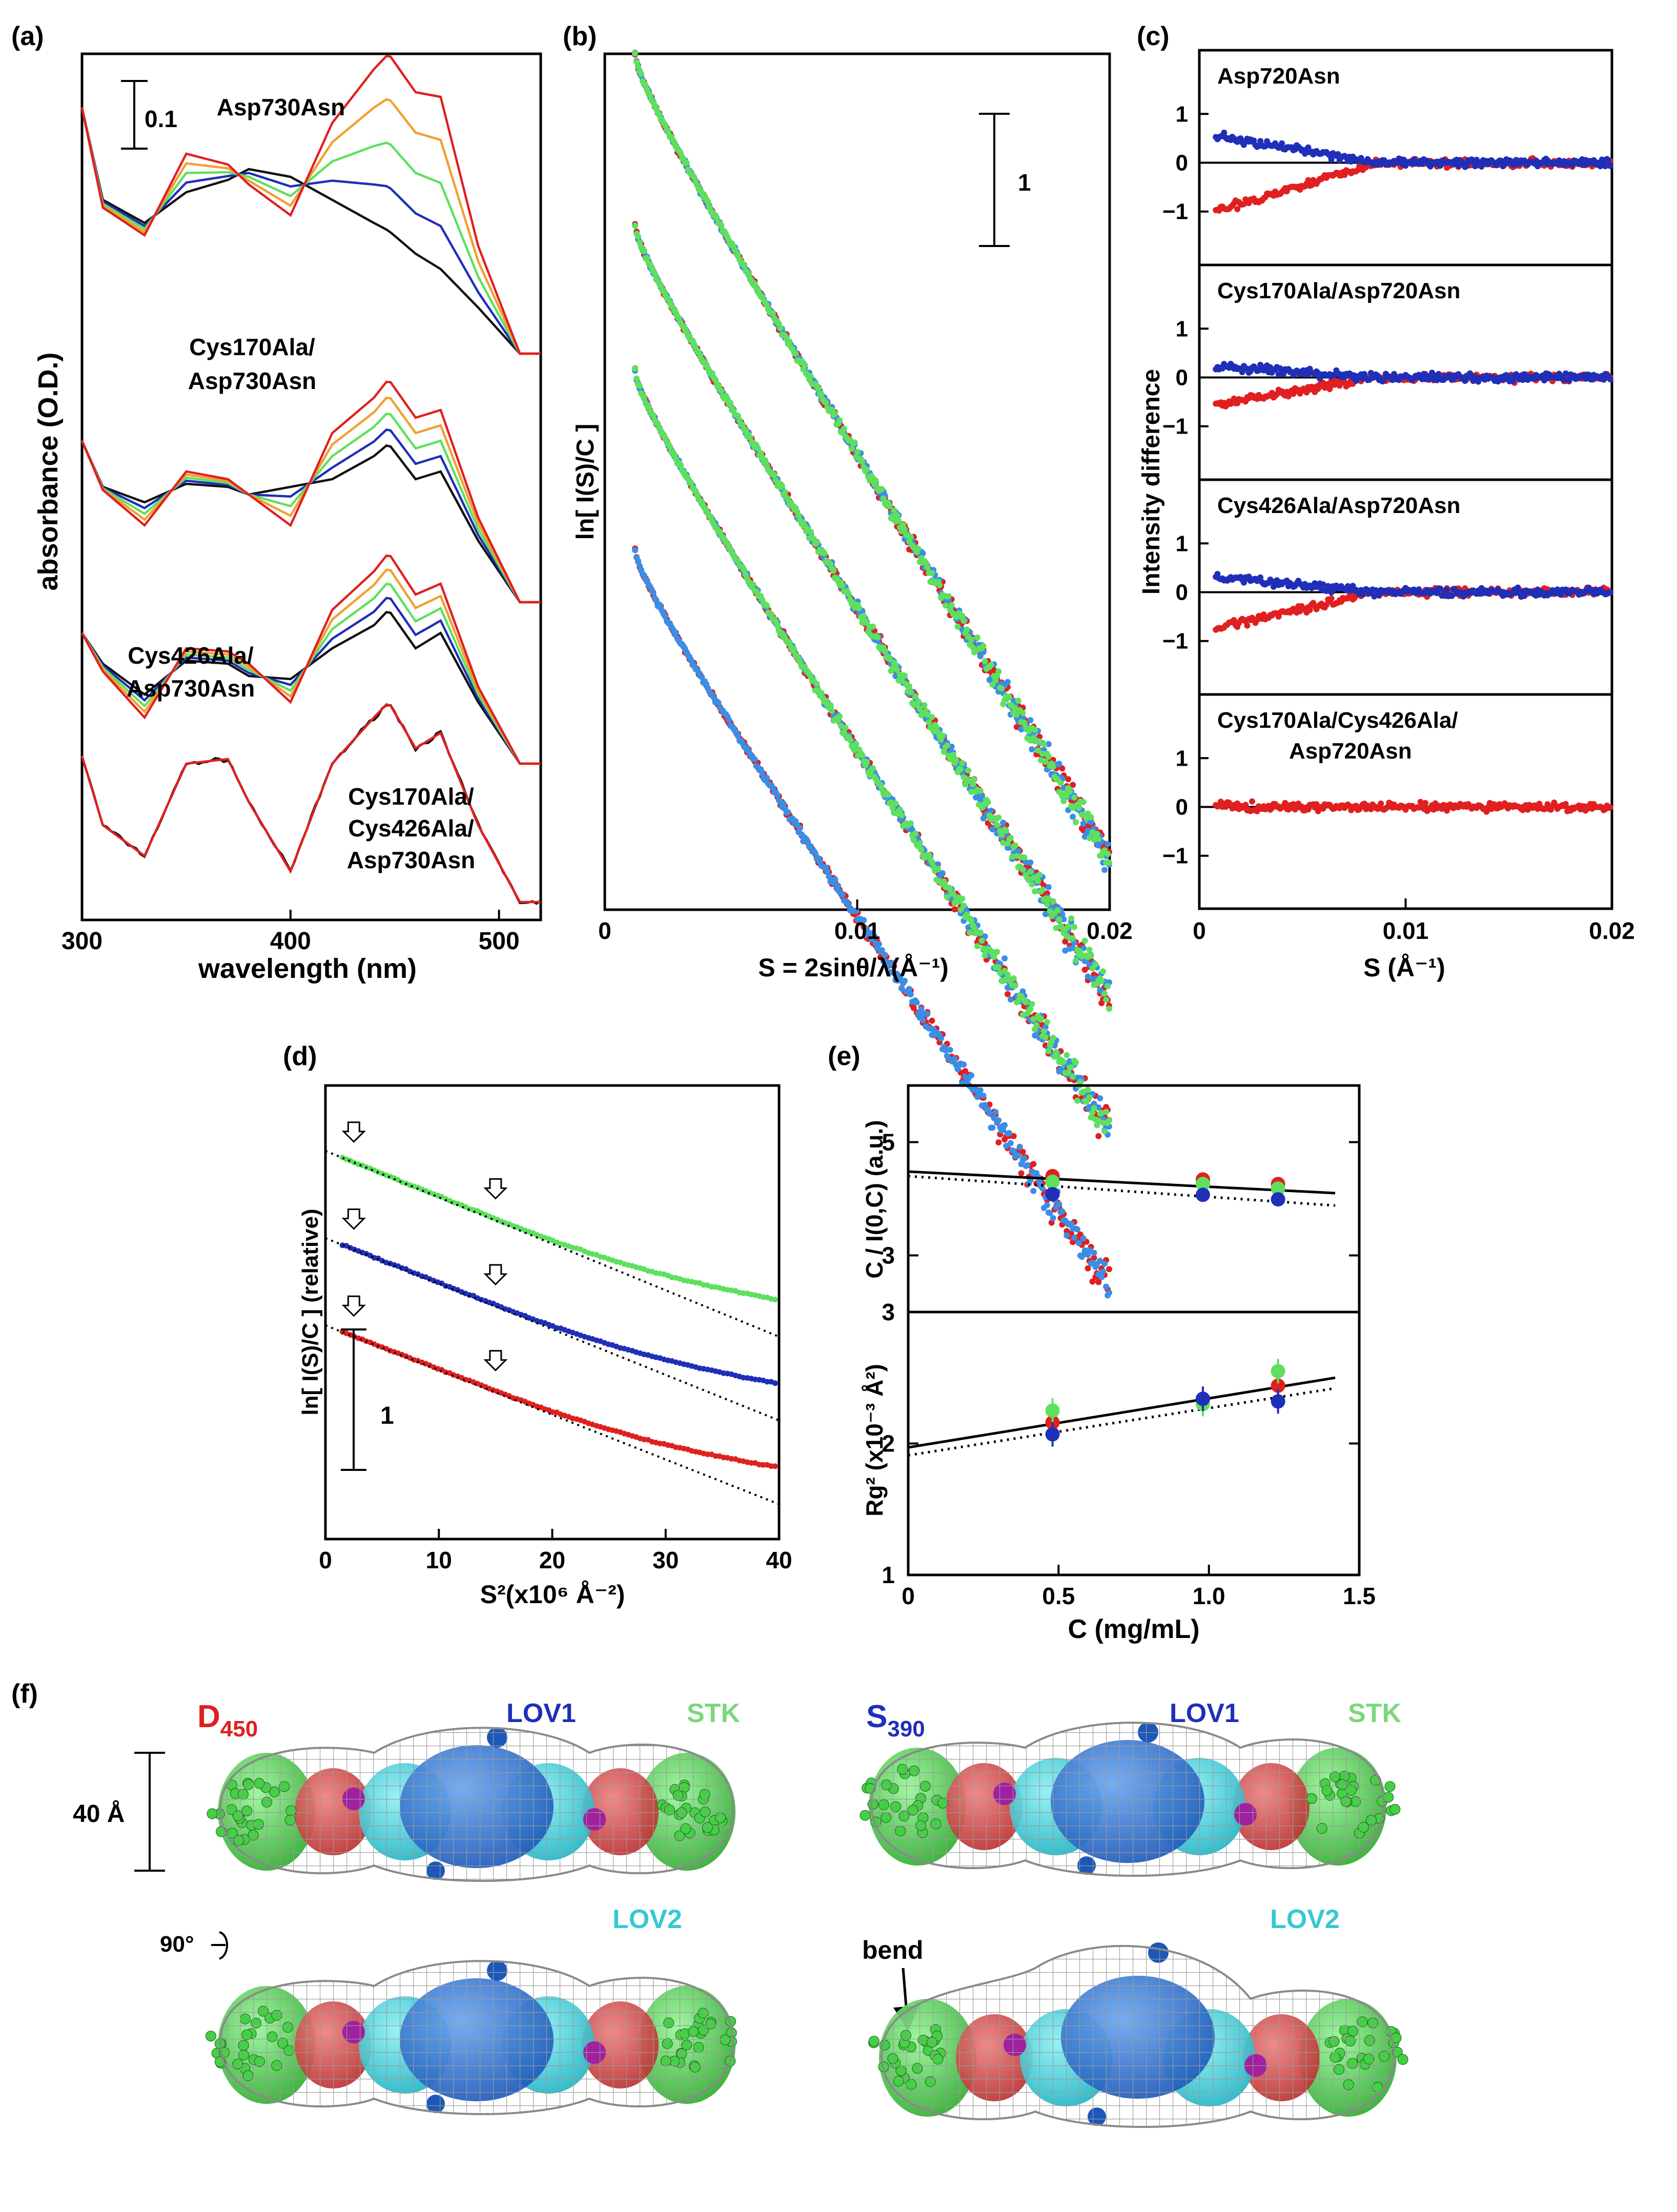 This screenshot has width=1677, height=2212. What do you see at coordinates (1338, 505) in the screenshot?
I see `panel-c-subplot-label: Cys426Ala/Asp720Asn` at bounding box center [1338, 505].